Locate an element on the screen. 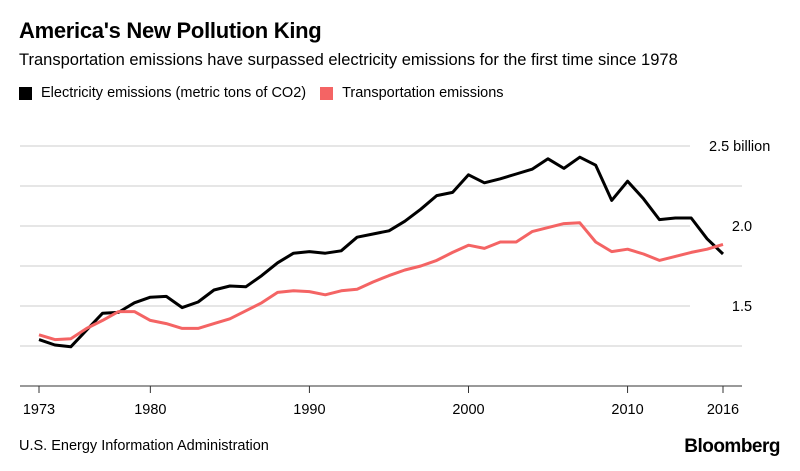 The width and height of the screenshot is (800, 471). legend-item-transportation: Transportation emissions is located at coordinates (412, 93).